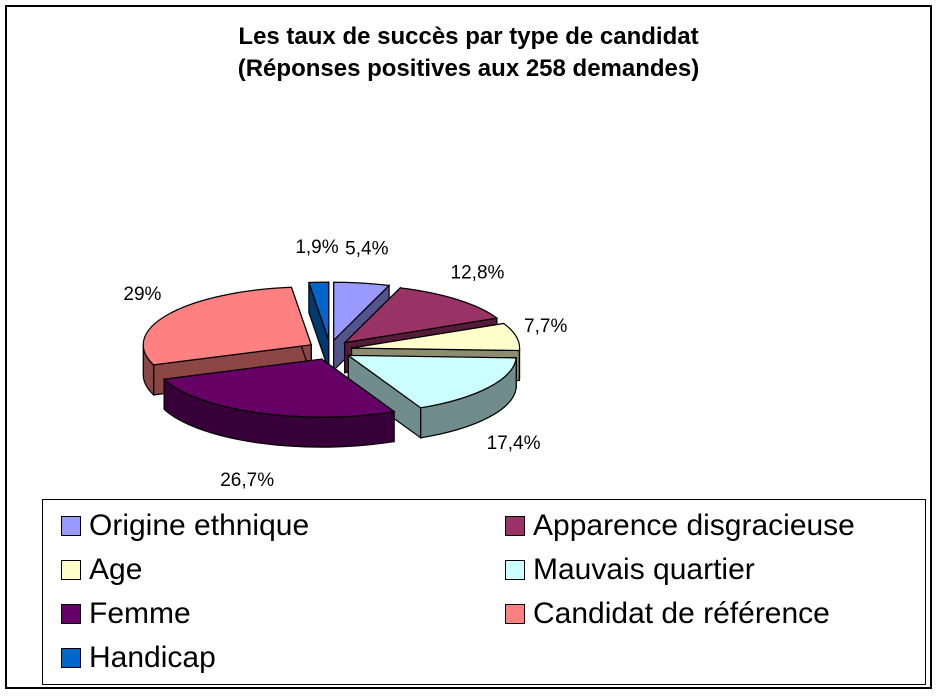 The image size is (941, 698). I want to click on data-label-age: 7,7%, so click(545, 326).